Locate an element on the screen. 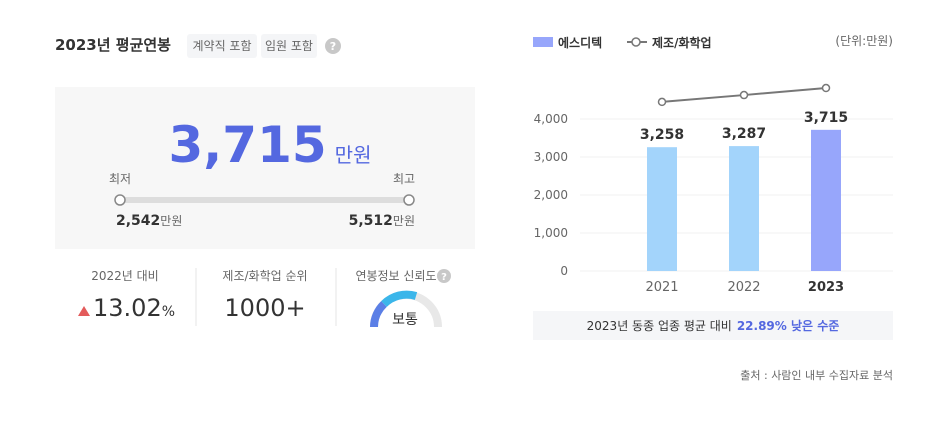  min: 2,542만원 is located at coordinates (149, 221).